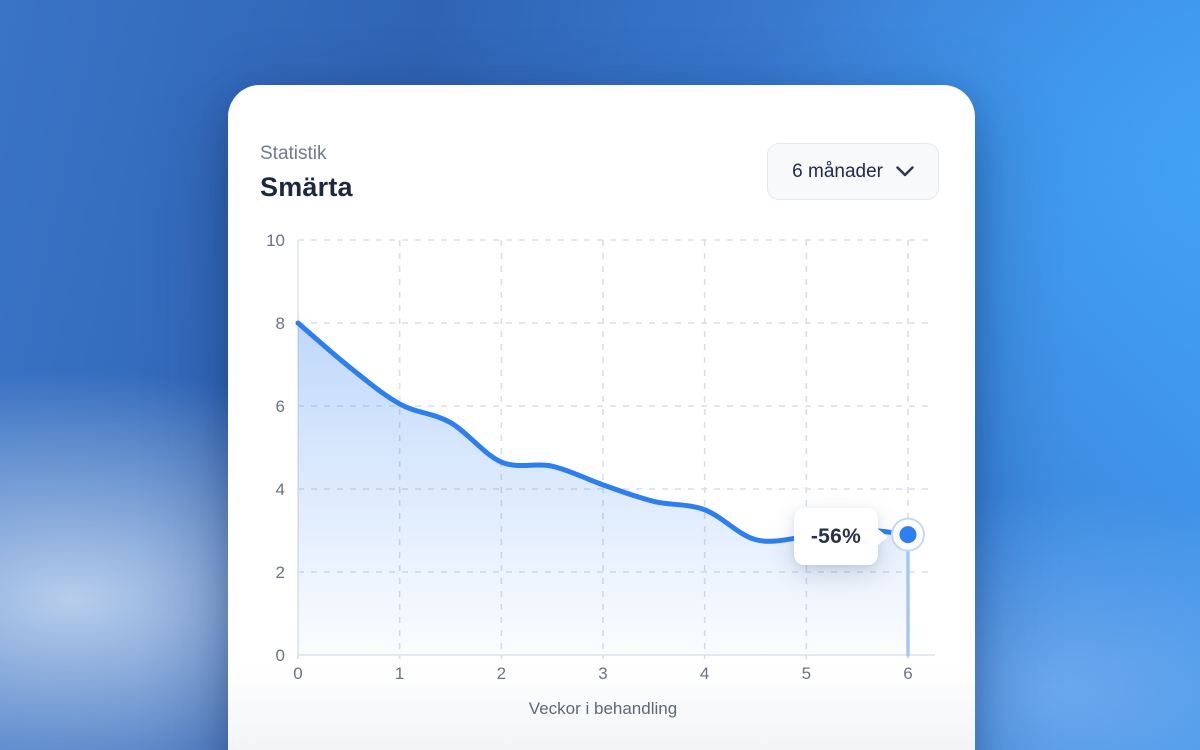 The height and width of the screenshot is (750, 1200). What do you see at coordinates (601, 144) in the screenshot?
I see `card-header: Statistik Smärta 6 månader` at bounding box center [601, 144].